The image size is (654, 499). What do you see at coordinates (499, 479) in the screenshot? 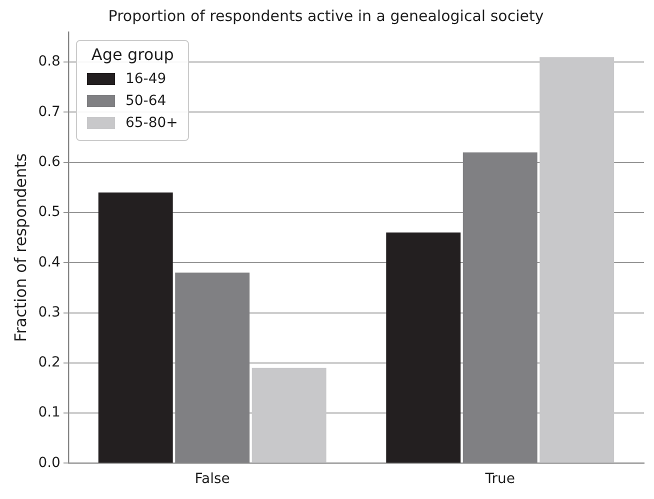
I see `x-tick-label: True` at bounding box center [499, 479].